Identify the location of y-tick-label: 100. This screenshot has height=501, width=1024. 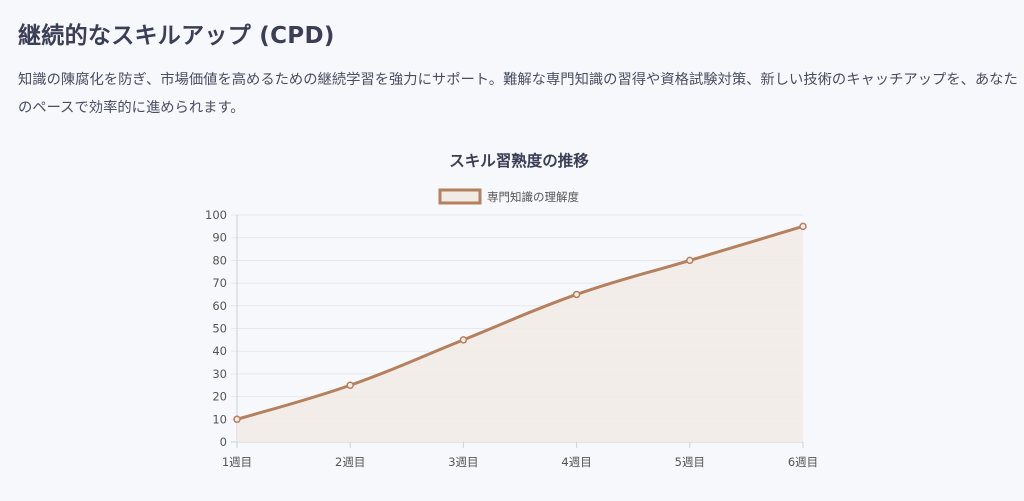
(216, 215).